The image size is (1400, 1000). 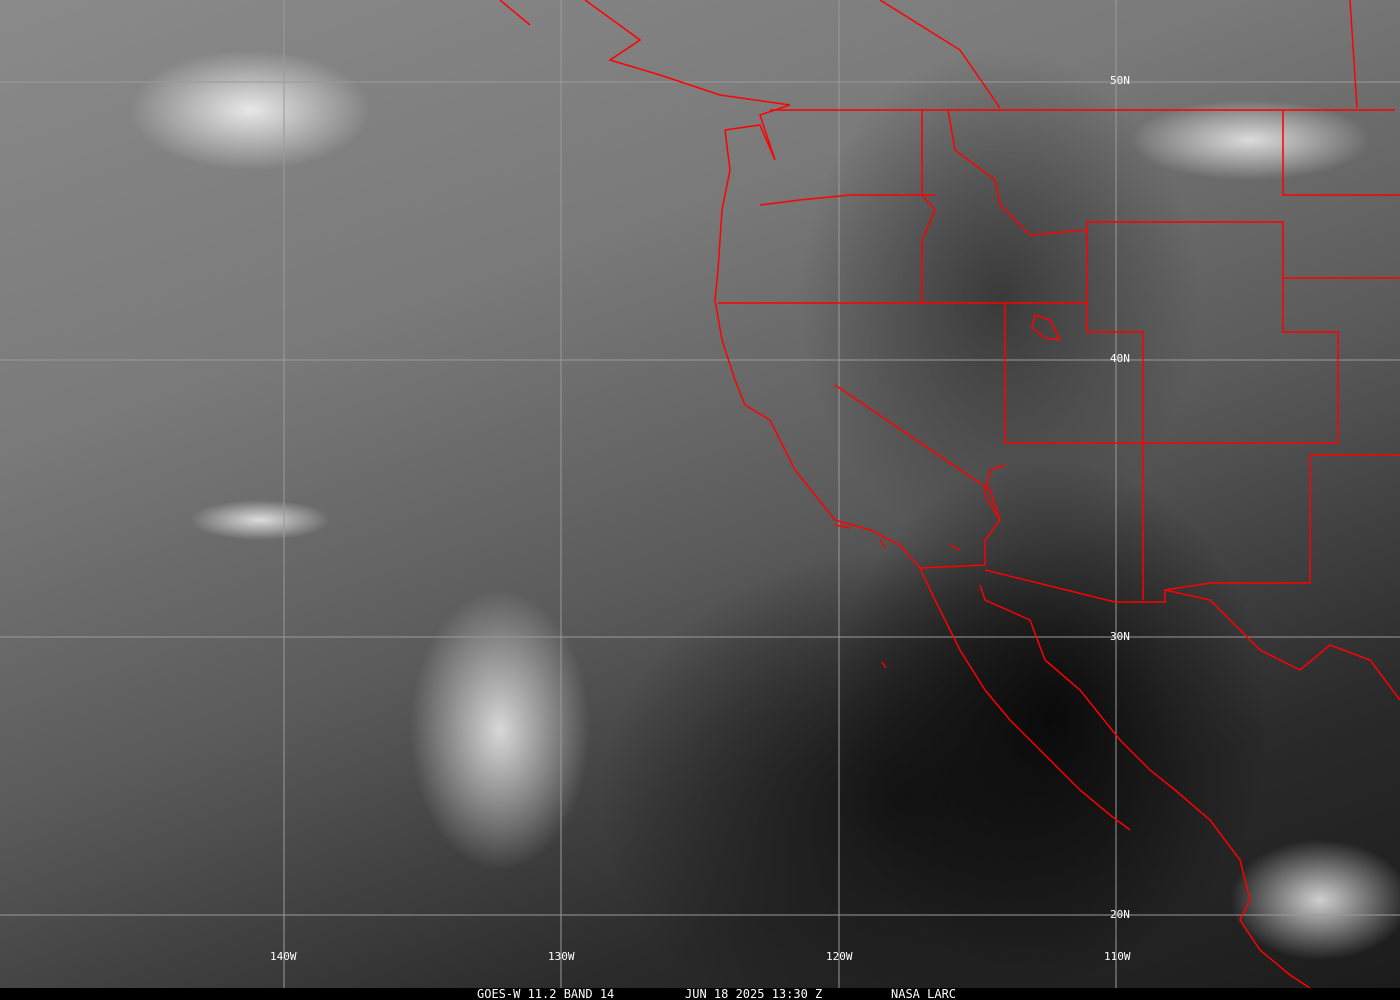 I want to click on caption-source: NASA LARC, so click(x=924, y=993).